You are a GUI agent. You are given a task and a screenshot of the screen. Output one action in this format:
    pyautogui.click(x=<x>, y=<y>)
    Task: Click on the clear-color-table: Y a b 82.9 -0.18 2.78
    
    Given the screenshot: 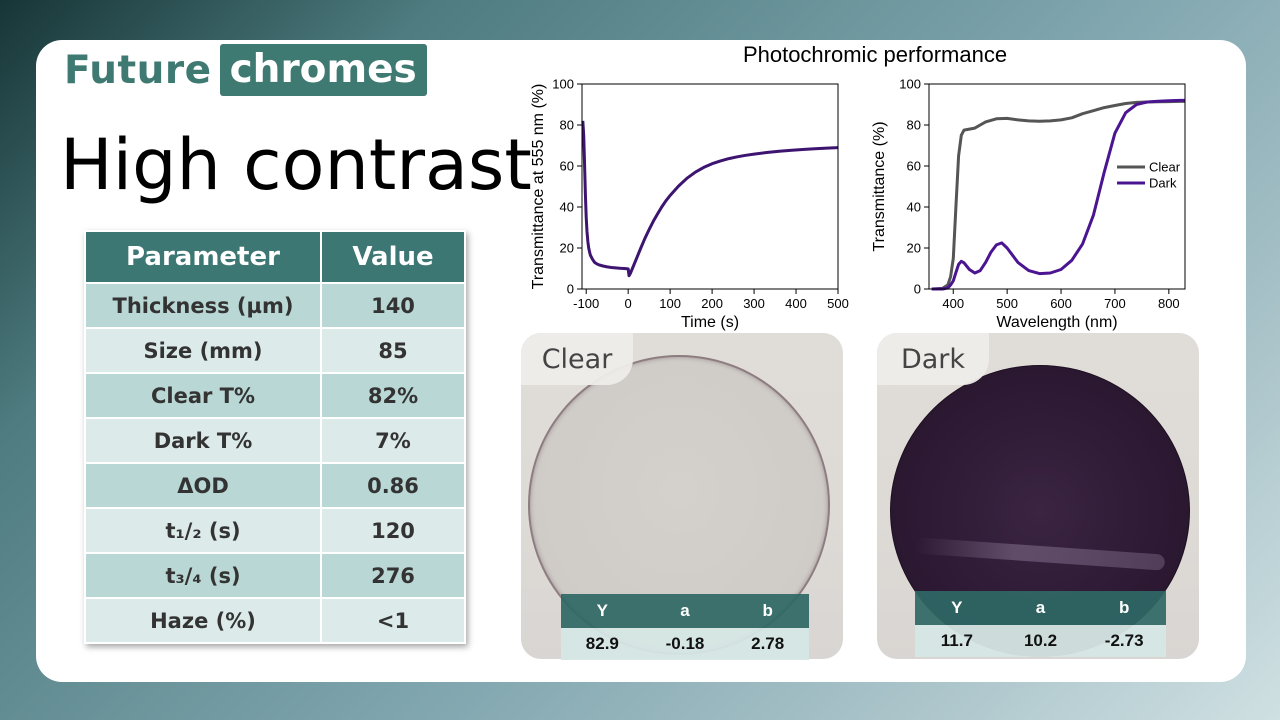 What is the action you would take?
    pyautogui.click(x=685, y=627)
    